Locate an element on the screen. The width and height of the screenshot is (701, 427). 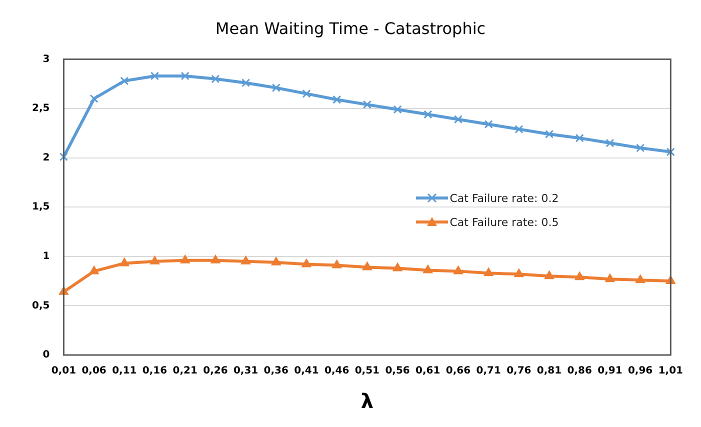
x-tick-label: 0,81 is located at coordinates (549, 371).